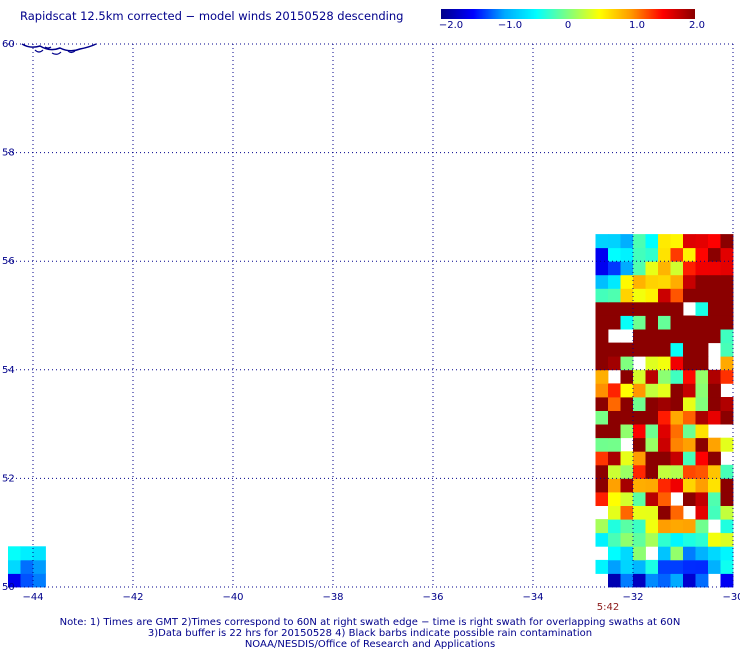 This screenshot has height=650, width=740. I want to click on x-tick-label: −34, so click(532, 597).